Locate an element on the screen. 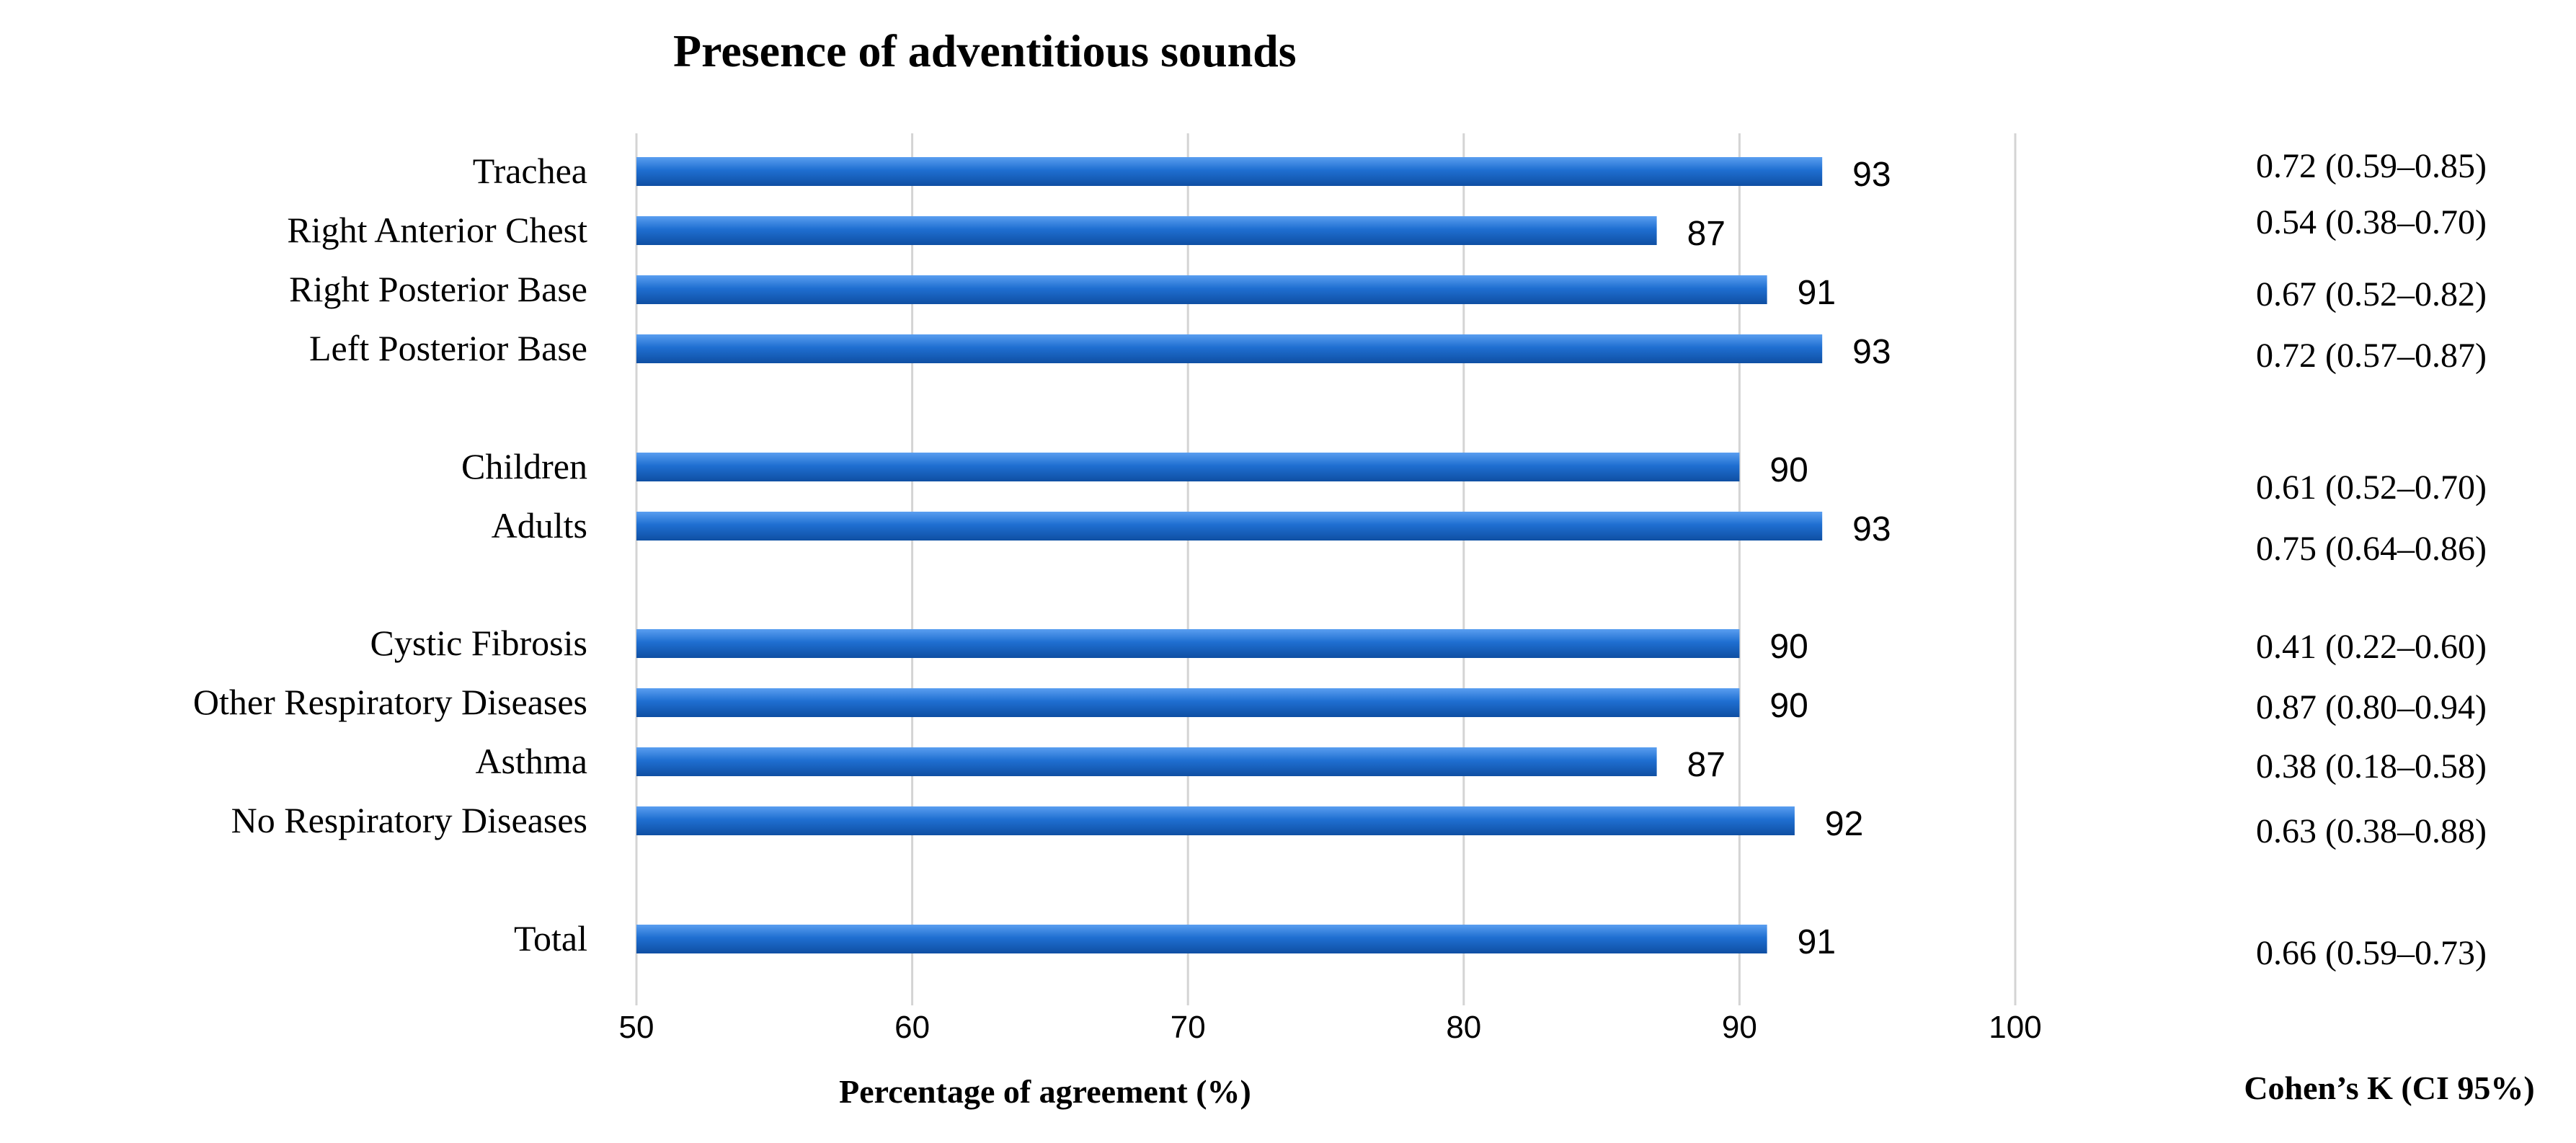 The height and width of the screenshot is (1143, 2576). value-label-5: 93 is located at coordinates (1872, 529).